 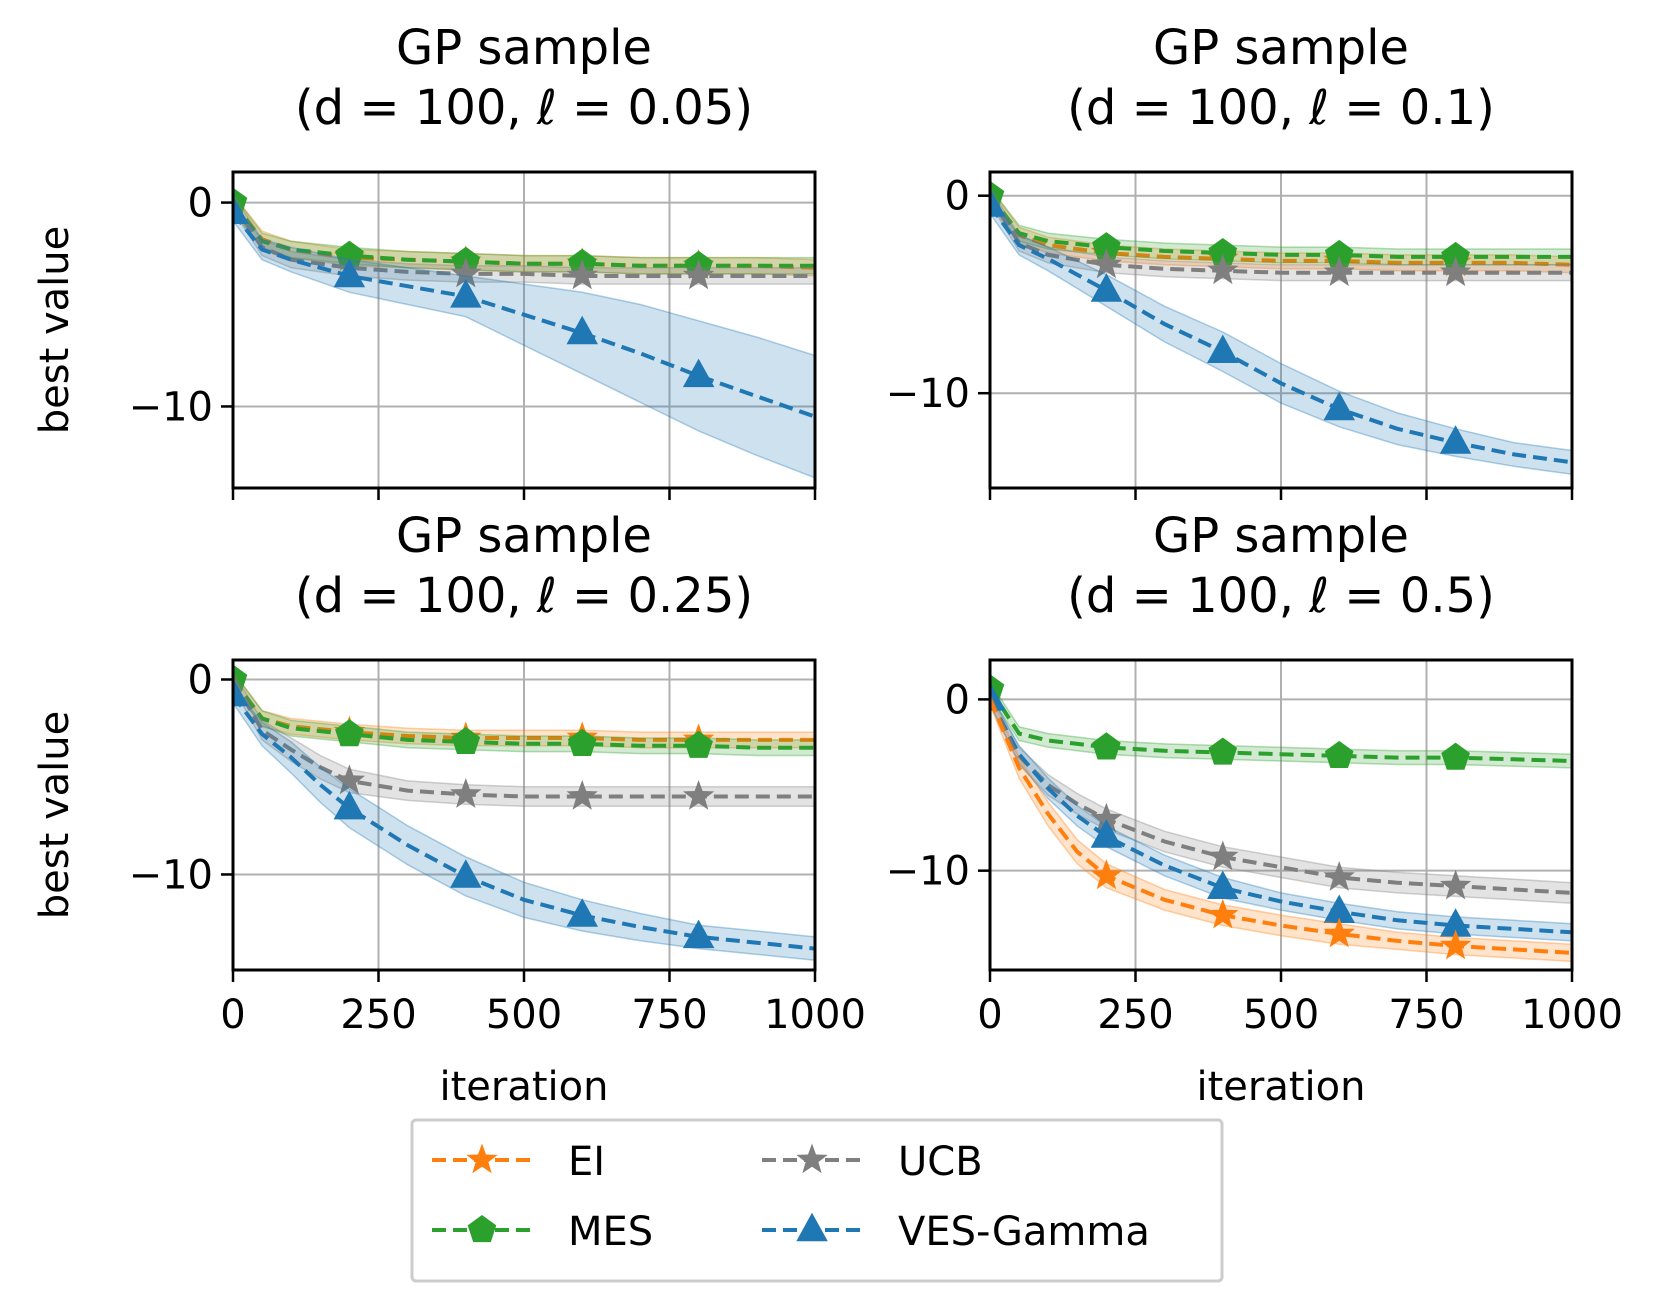 I want to click on series-ei, so click(x=1281, y=828).